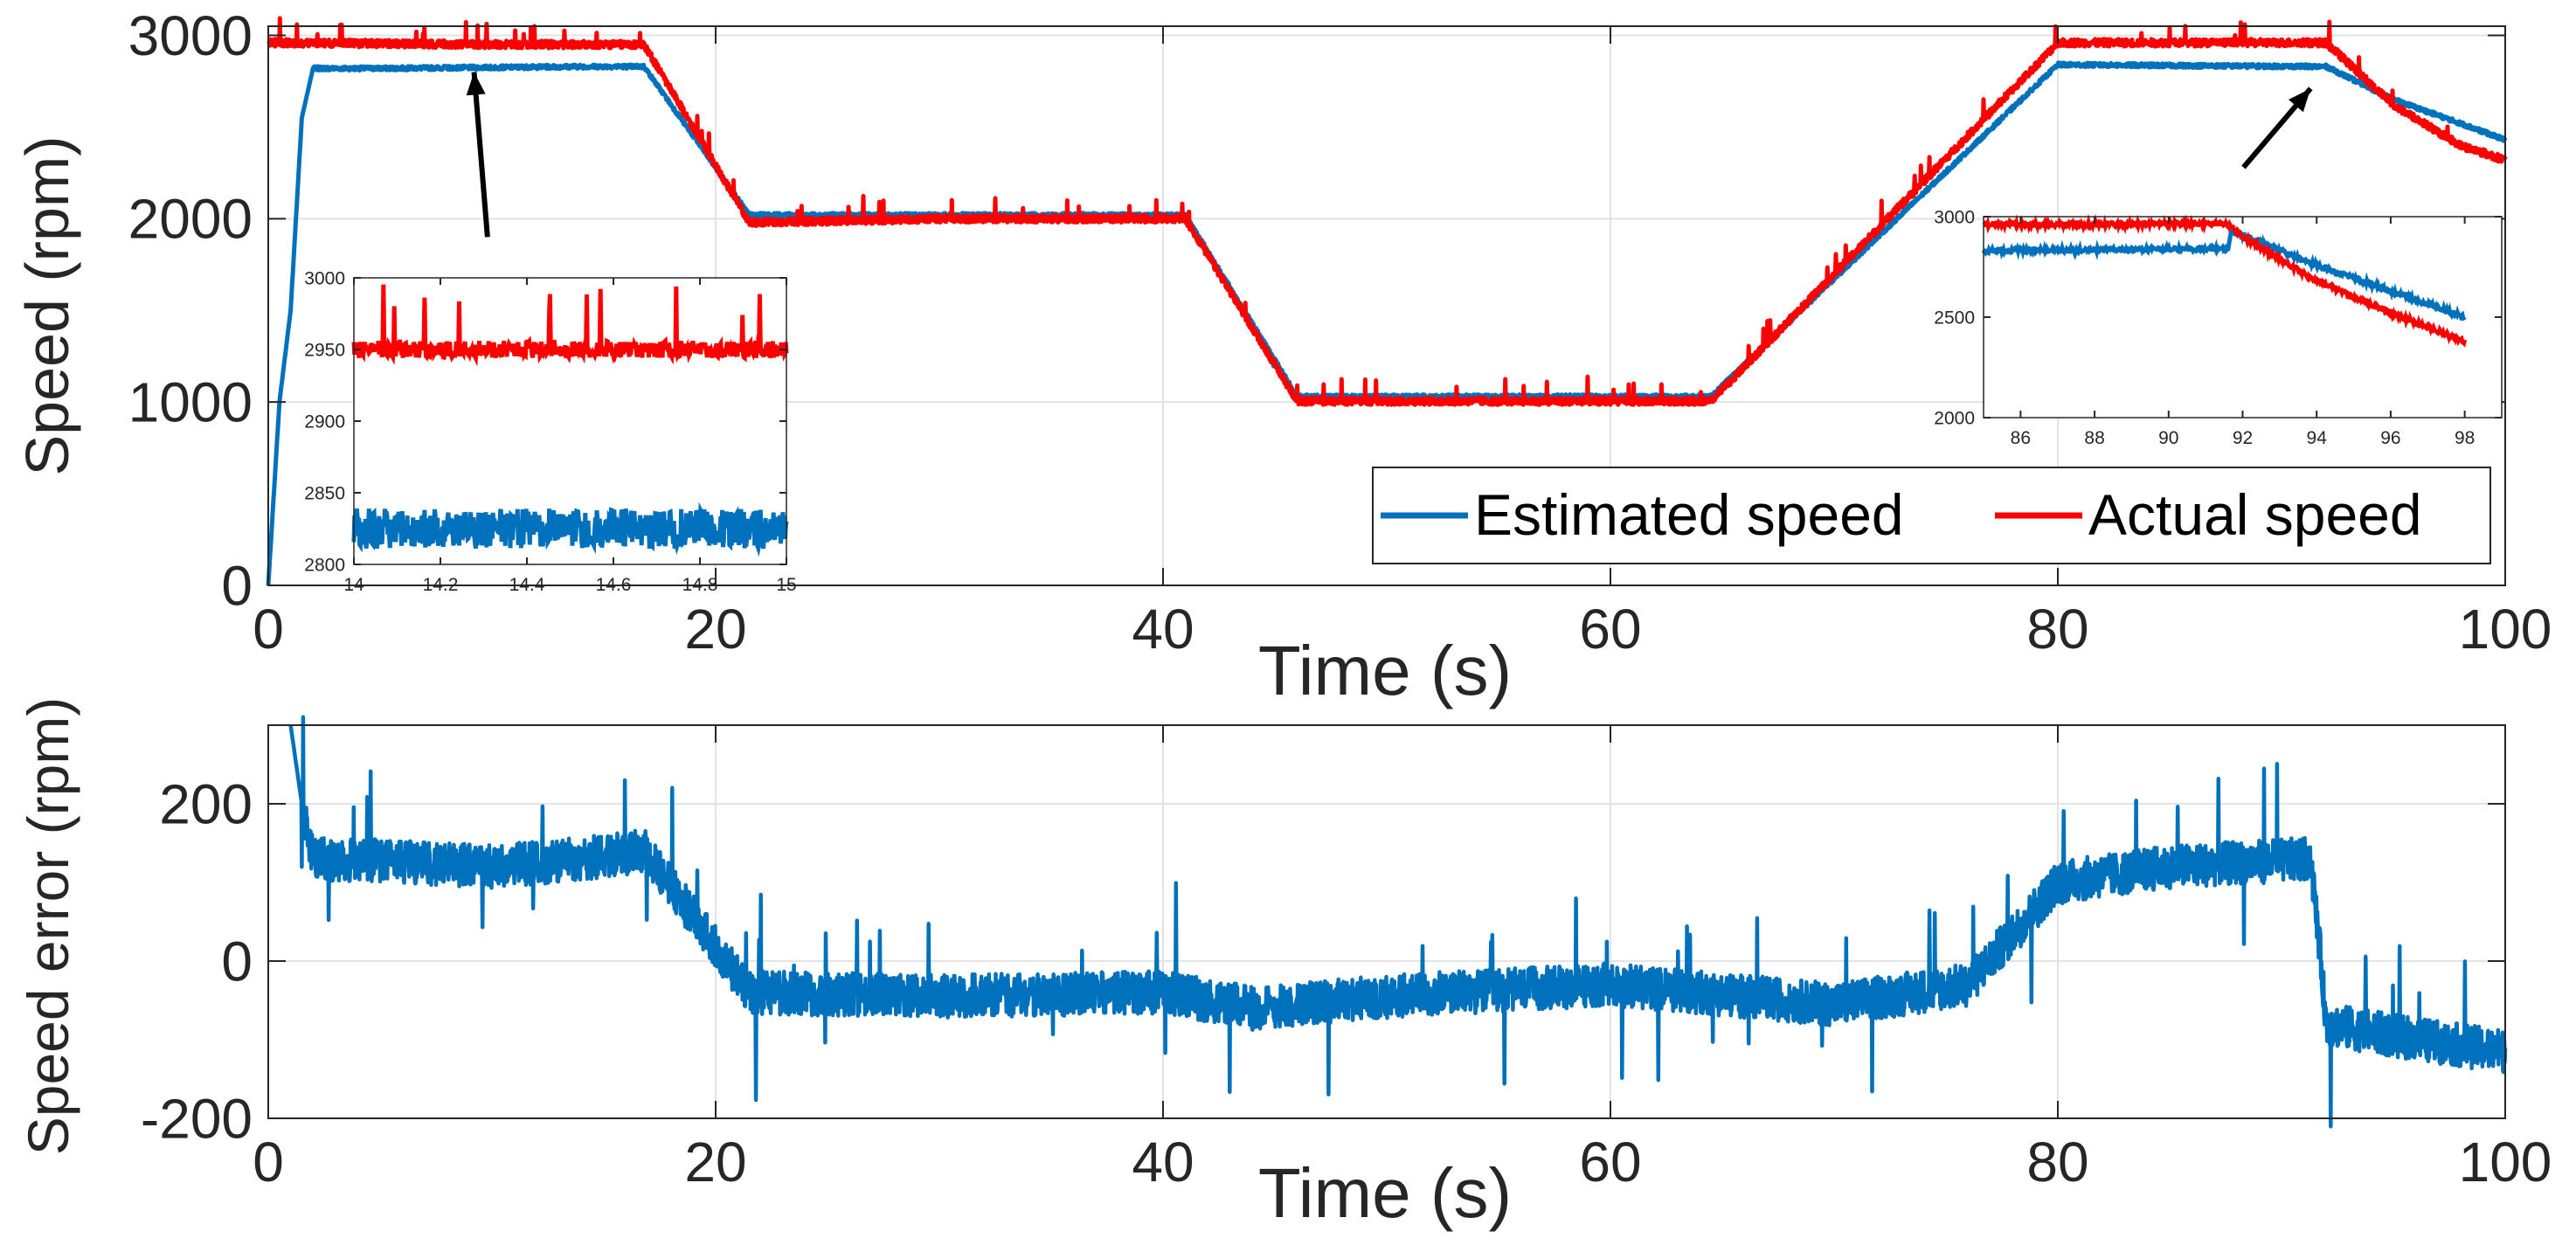 This screenshot has height=1259, width=2576. What do you see at coordinates (197, 1118) in the screenshot?
I see `error-ytick-label: -200` at bounding box center [197, 1118].